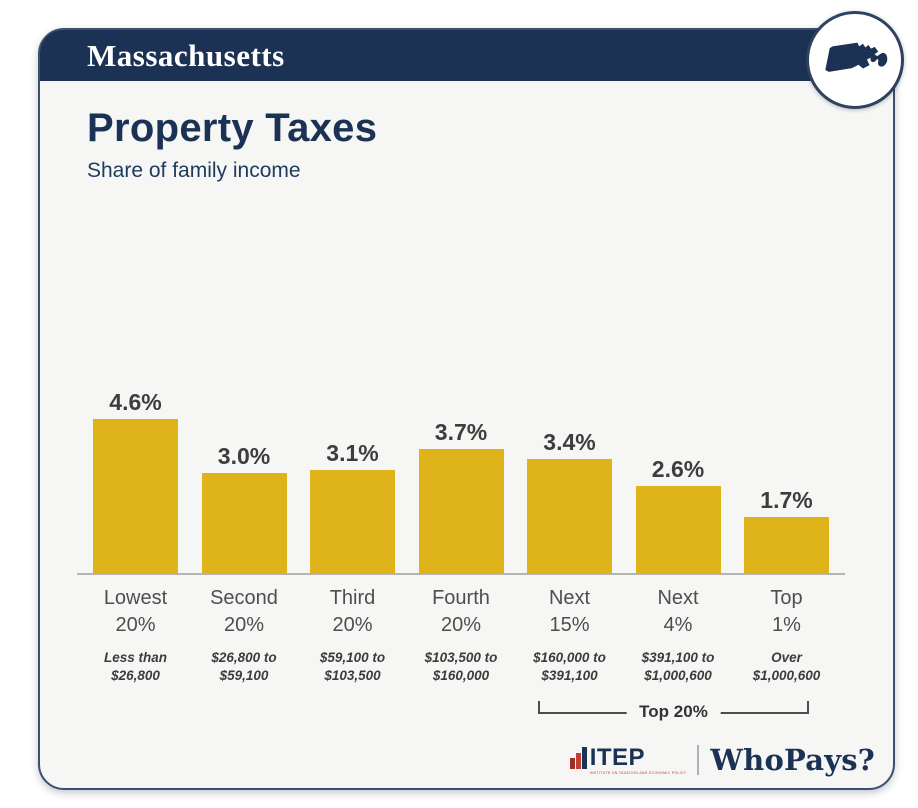  What do you see at coordinates (461, 574) in the screenshot?
I see `x-axis-line` at bounding box center [461, 574].